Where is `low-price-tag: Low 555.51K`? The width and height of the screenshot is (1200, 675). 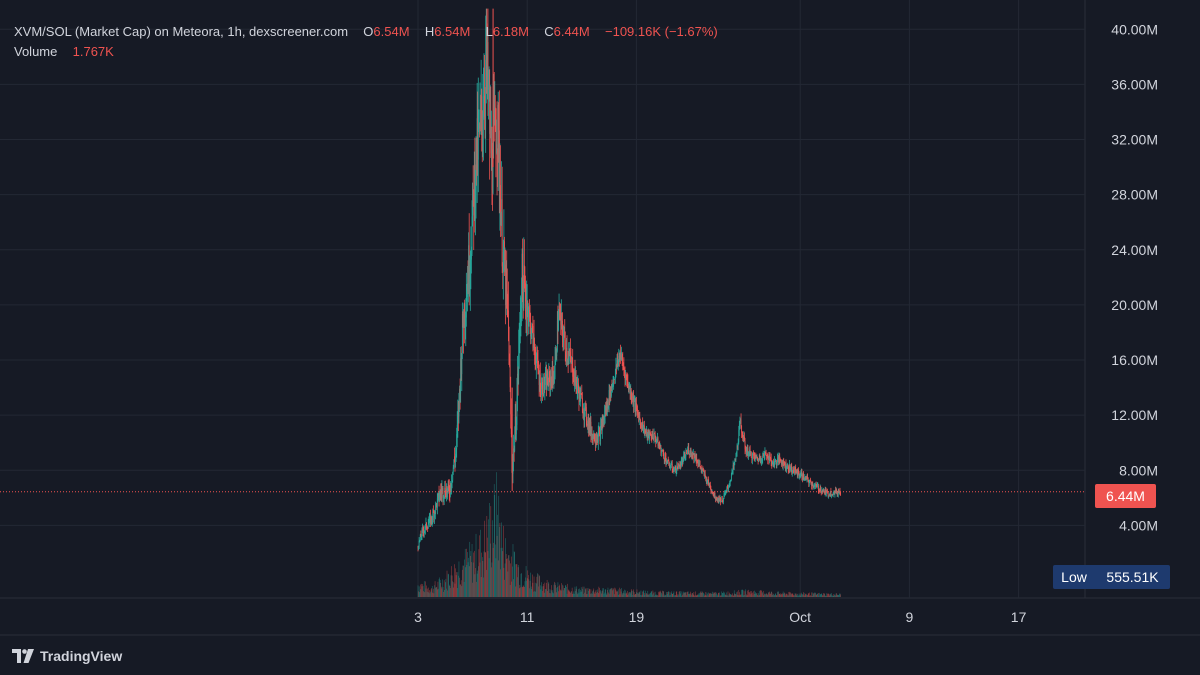
low-price-tag: Low 555.51K is located at coordinates (1111, 577).